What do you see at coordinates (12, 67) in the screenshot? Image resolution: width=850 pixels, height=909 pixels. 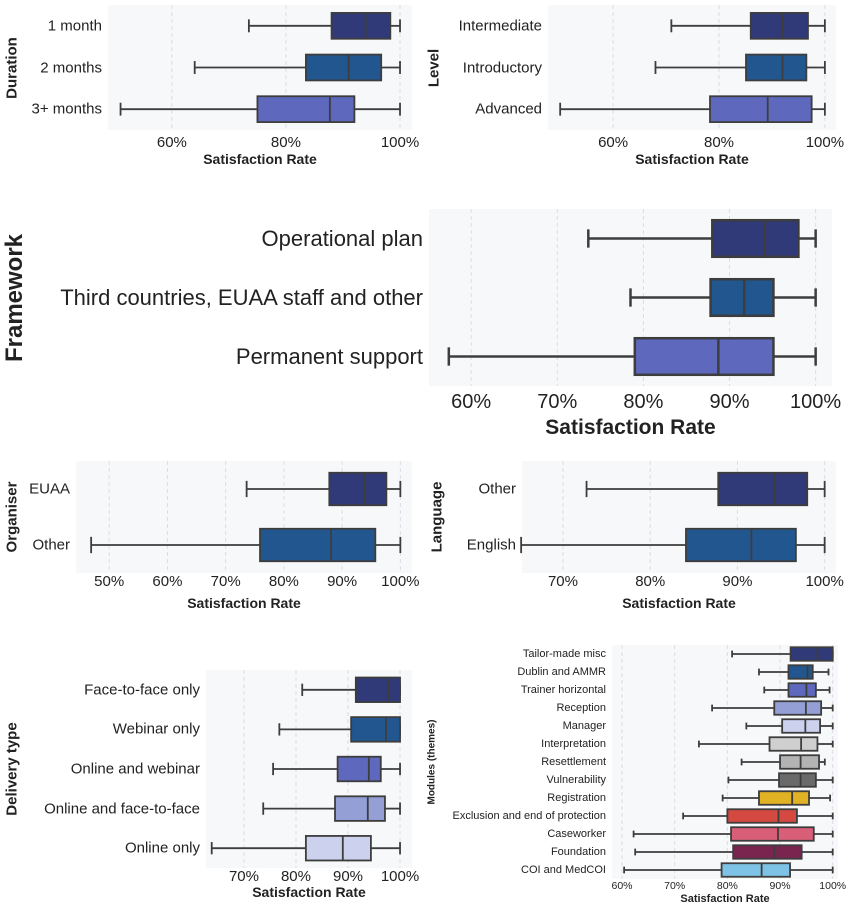 I see `y-axis-label: Duration` at bounding box center [12, 67].